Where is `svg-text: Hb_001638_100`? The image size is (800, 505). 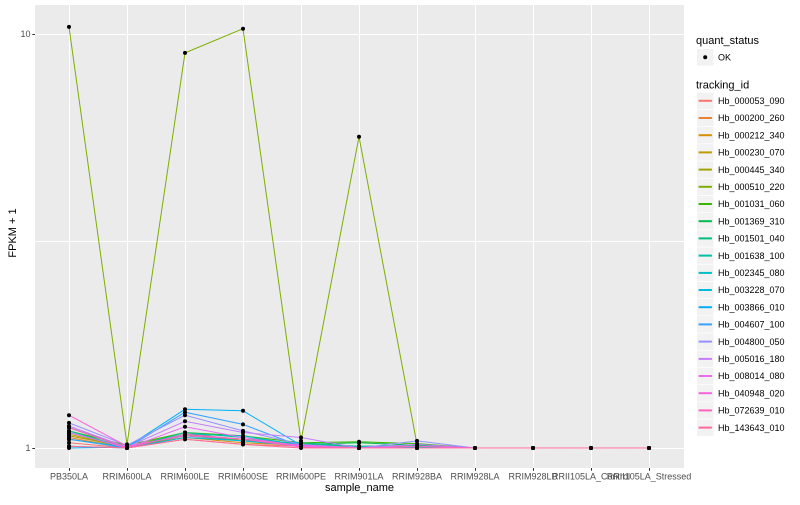
svg-text: Hb_001638_100 is located at coordinates (751, 256).